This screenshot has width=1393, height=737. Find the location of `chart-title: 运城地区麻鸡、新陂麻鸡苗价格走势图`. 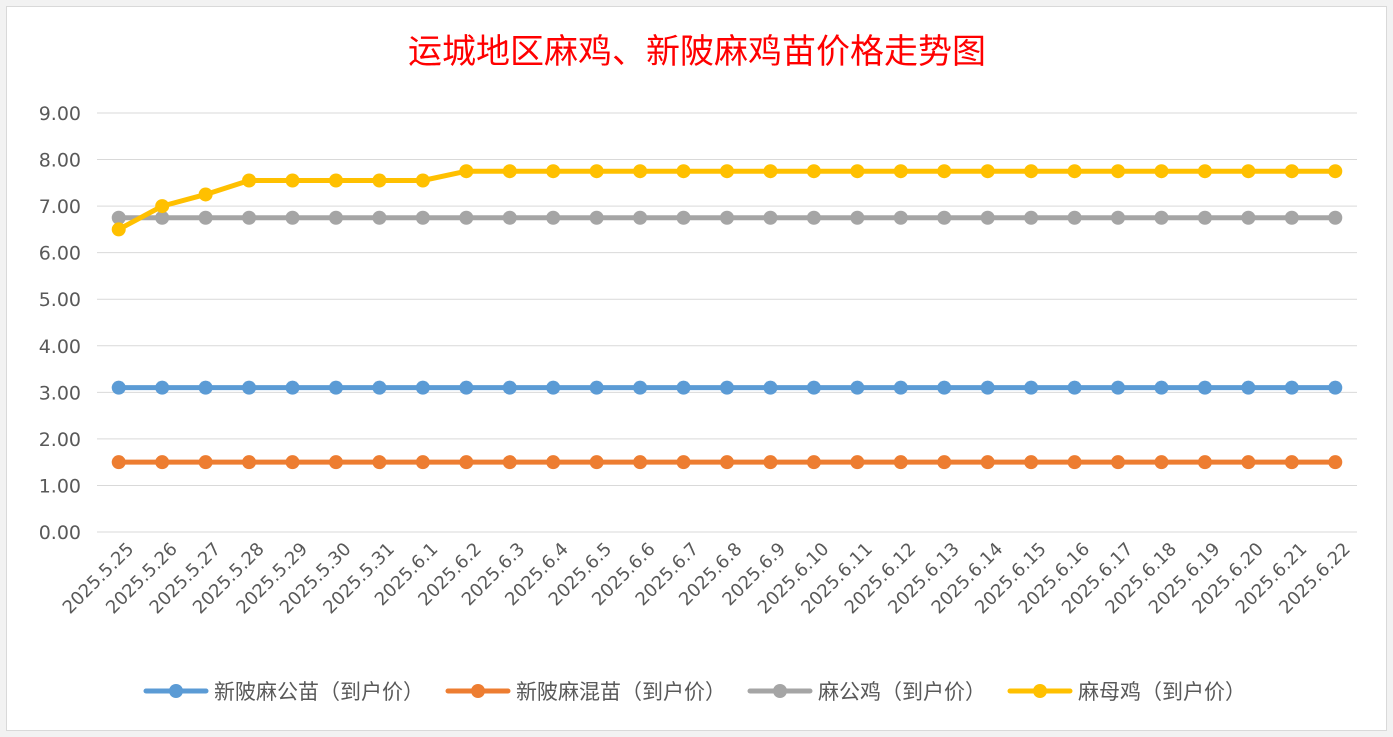

chart-title: 运城地区麻鸡、新陂麻鸡苗价格走势图 is located at coordinates (697, 52).